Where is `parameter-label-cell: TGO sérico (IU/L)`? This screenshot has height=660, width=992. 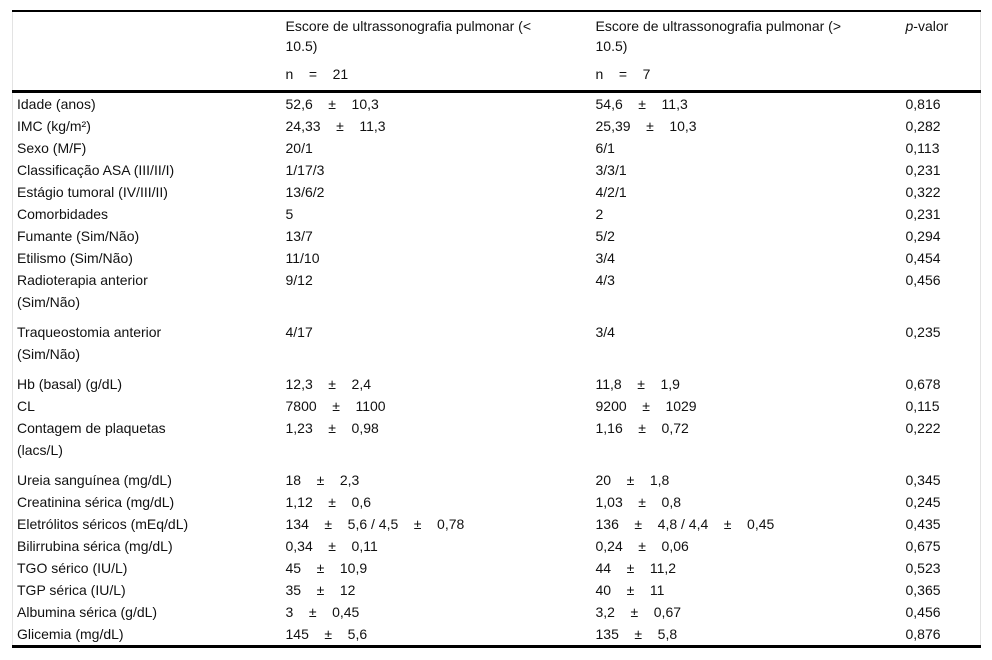 parameter-label-cell: TGO sérico (IU/L) is located at coordinates (72, 568).